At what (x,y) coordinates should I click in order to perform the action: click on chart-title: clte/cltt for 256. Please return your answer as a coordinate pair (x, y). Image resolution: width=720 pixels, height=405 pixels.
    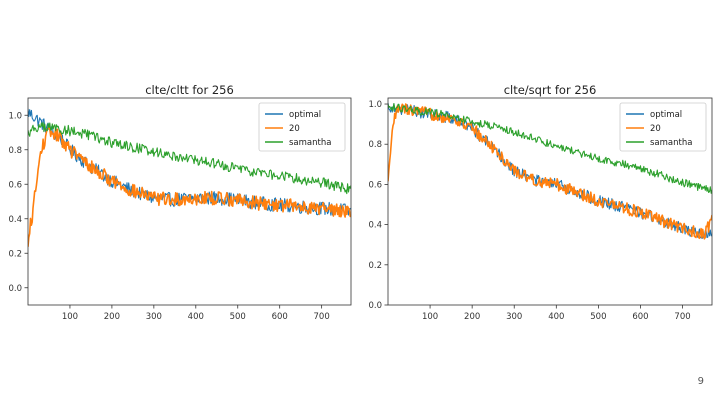
    Looking at the image, I should click on (189, 90).